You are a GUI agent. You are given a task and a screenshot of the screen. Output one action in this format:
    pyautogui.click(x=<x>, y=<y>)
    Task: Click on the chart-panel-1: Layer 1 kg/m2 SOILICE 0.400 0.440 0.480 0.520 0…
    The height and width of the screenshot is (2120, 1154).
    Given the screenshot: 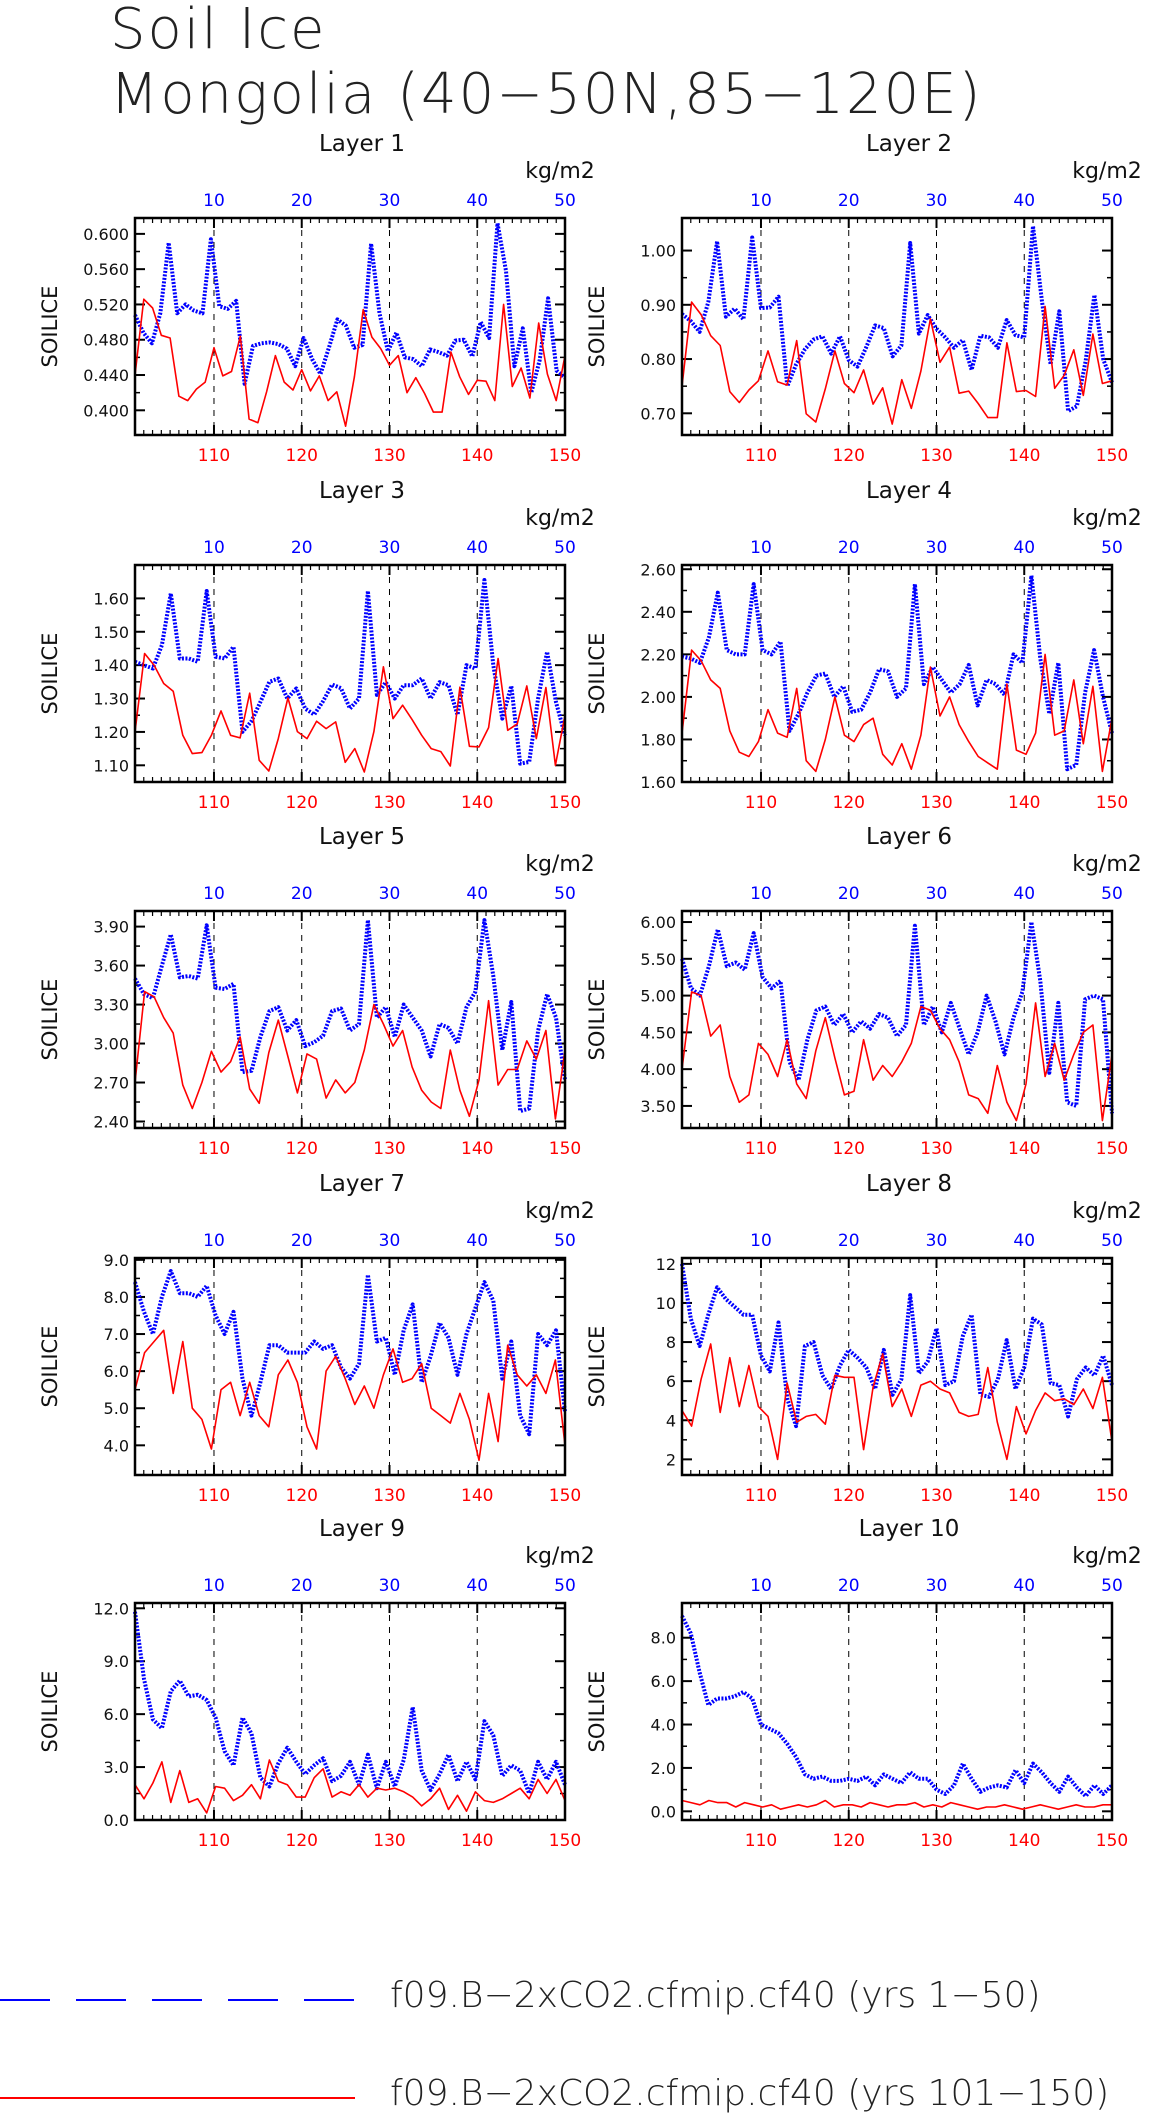 What is the action you would take?
    pyautogui.click(x=316, y=298)
    